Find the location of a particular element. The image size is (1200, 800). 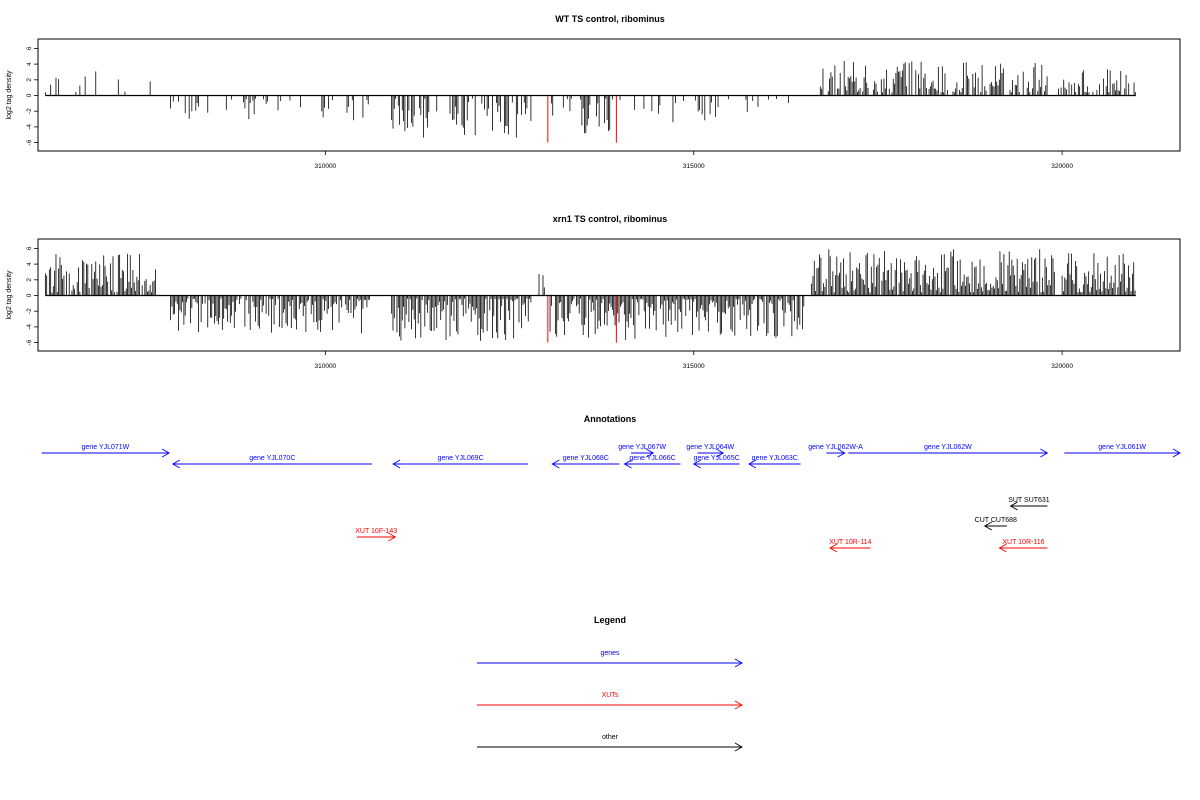

xrn1-plot-frame is located at coordinates (609, 295).